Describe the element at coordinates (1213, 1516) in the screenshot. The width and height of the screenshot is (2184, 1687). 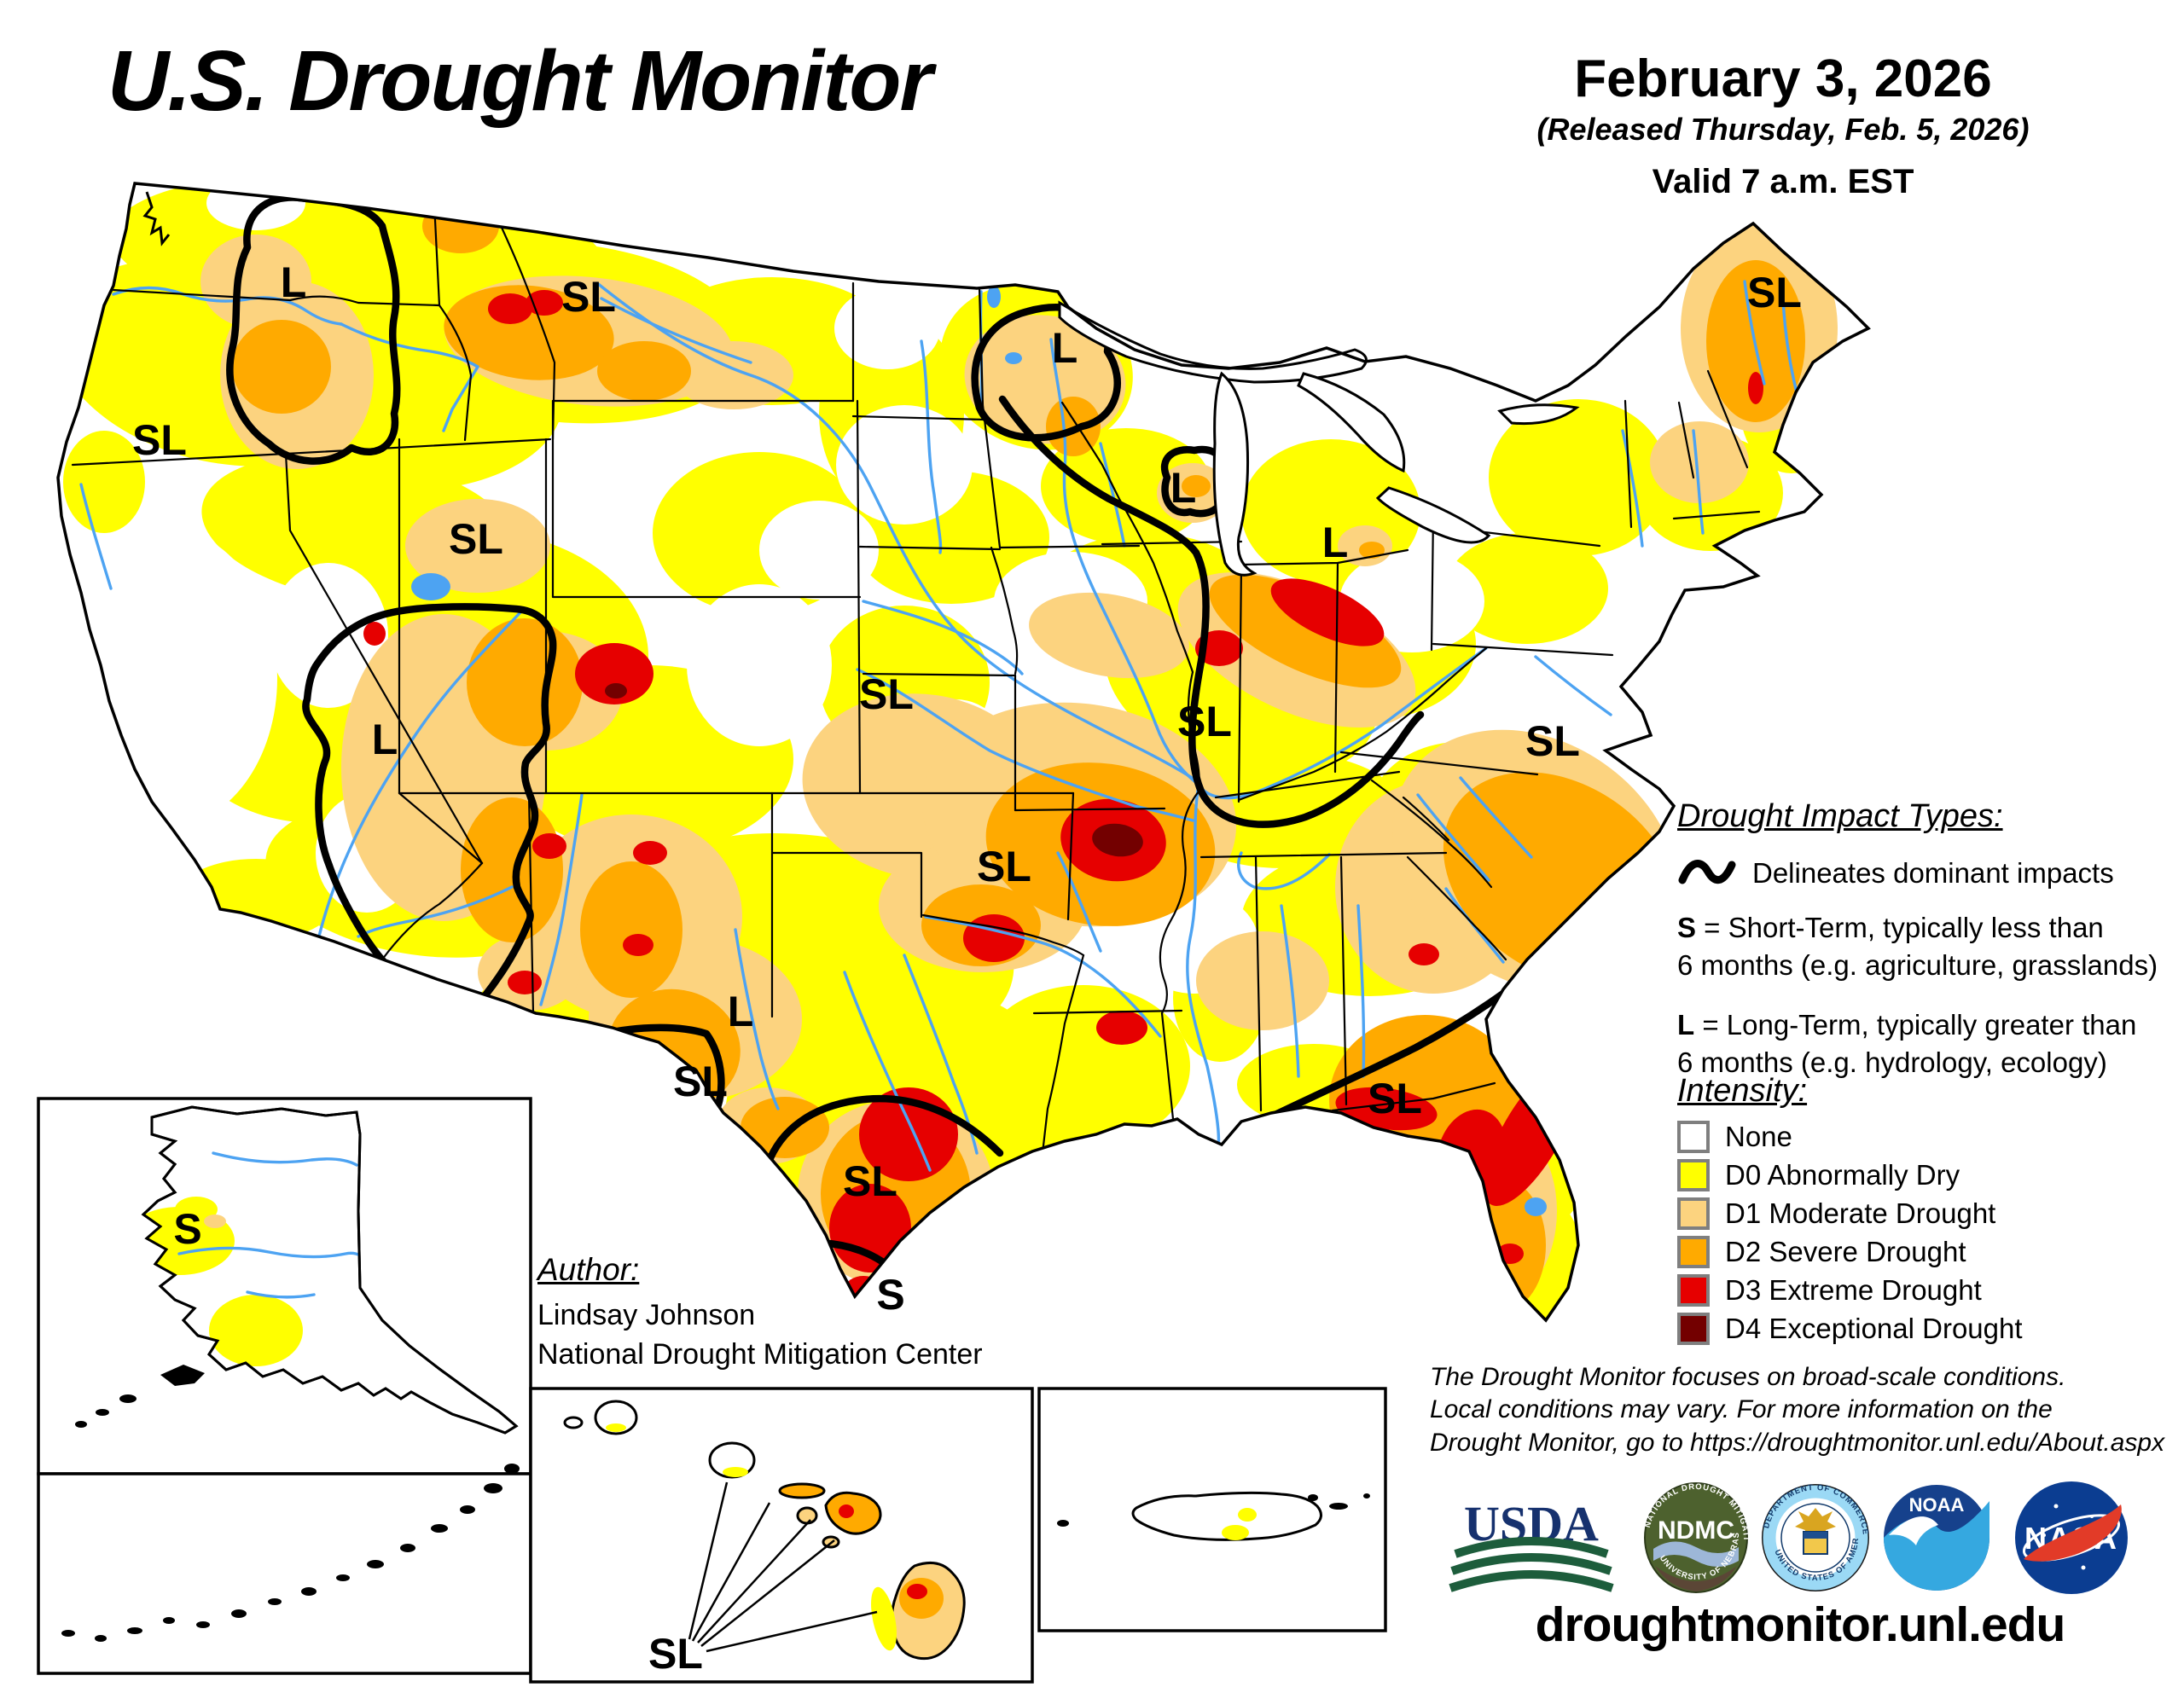
I see `puerto-rico-inset` at that location.